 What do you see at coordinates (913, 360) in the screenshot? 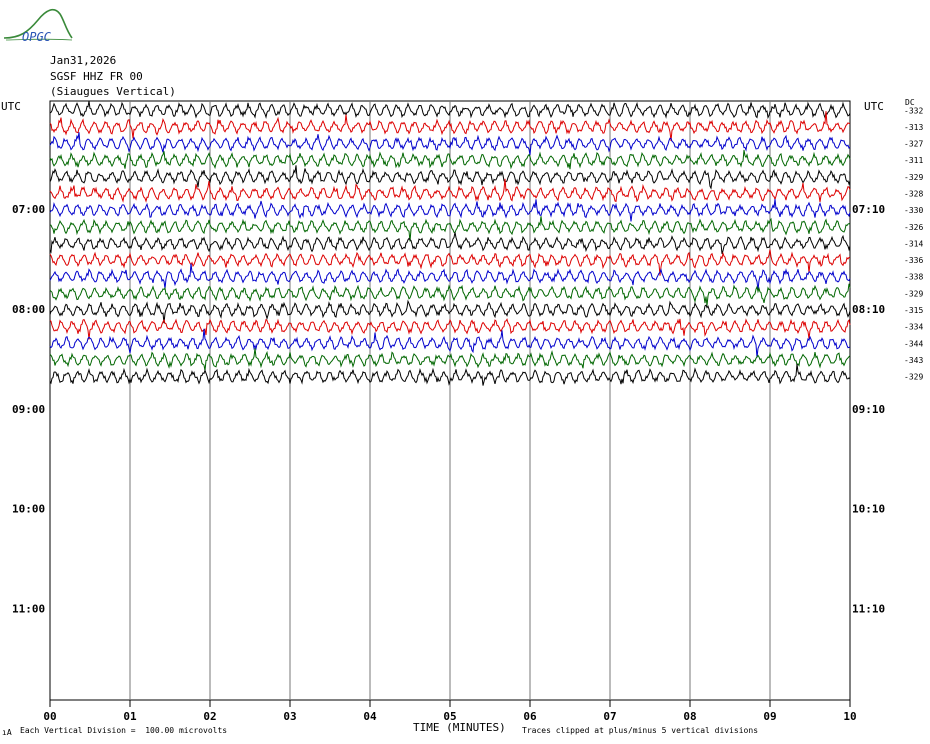
I see `trace-dc-value: -343` at bounding box center [913, 360].